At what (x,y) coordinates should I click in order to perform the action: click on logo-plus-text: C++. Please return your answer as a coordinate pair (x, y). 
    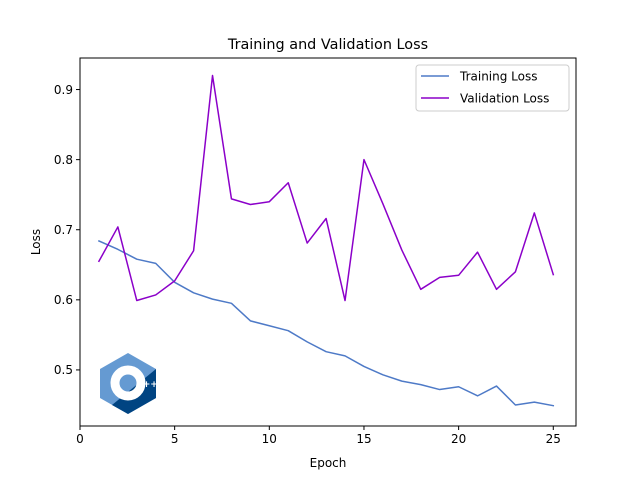
    Looking at the image, I should click on (147, 385).